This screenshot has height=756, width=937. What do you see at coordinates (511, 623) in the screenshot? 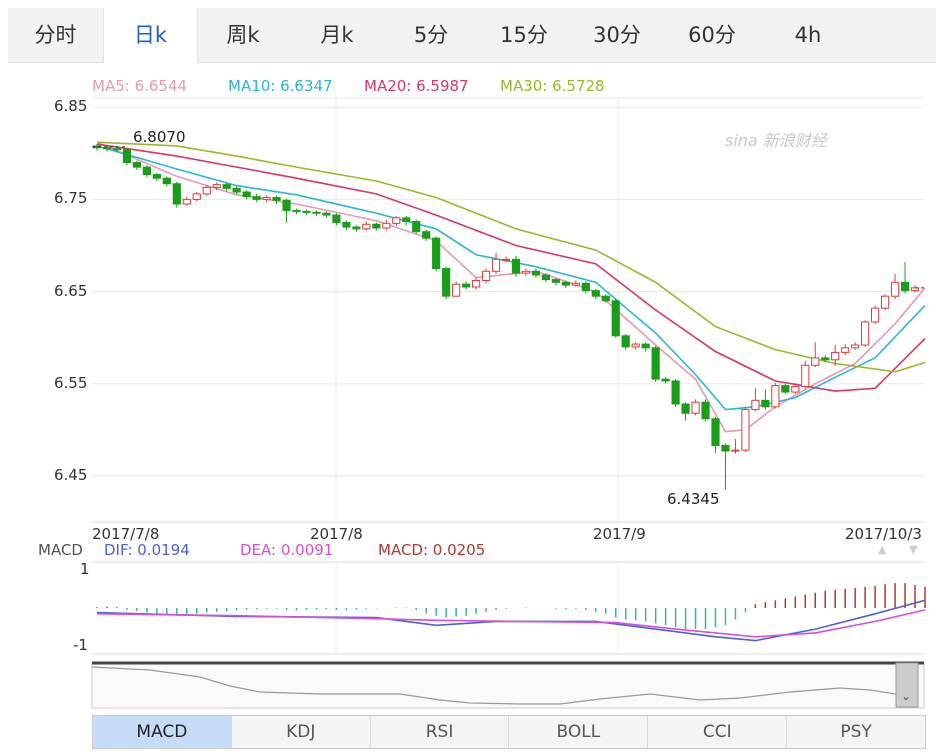
I see `macd-dea-line` at bounding box center [511, 623].